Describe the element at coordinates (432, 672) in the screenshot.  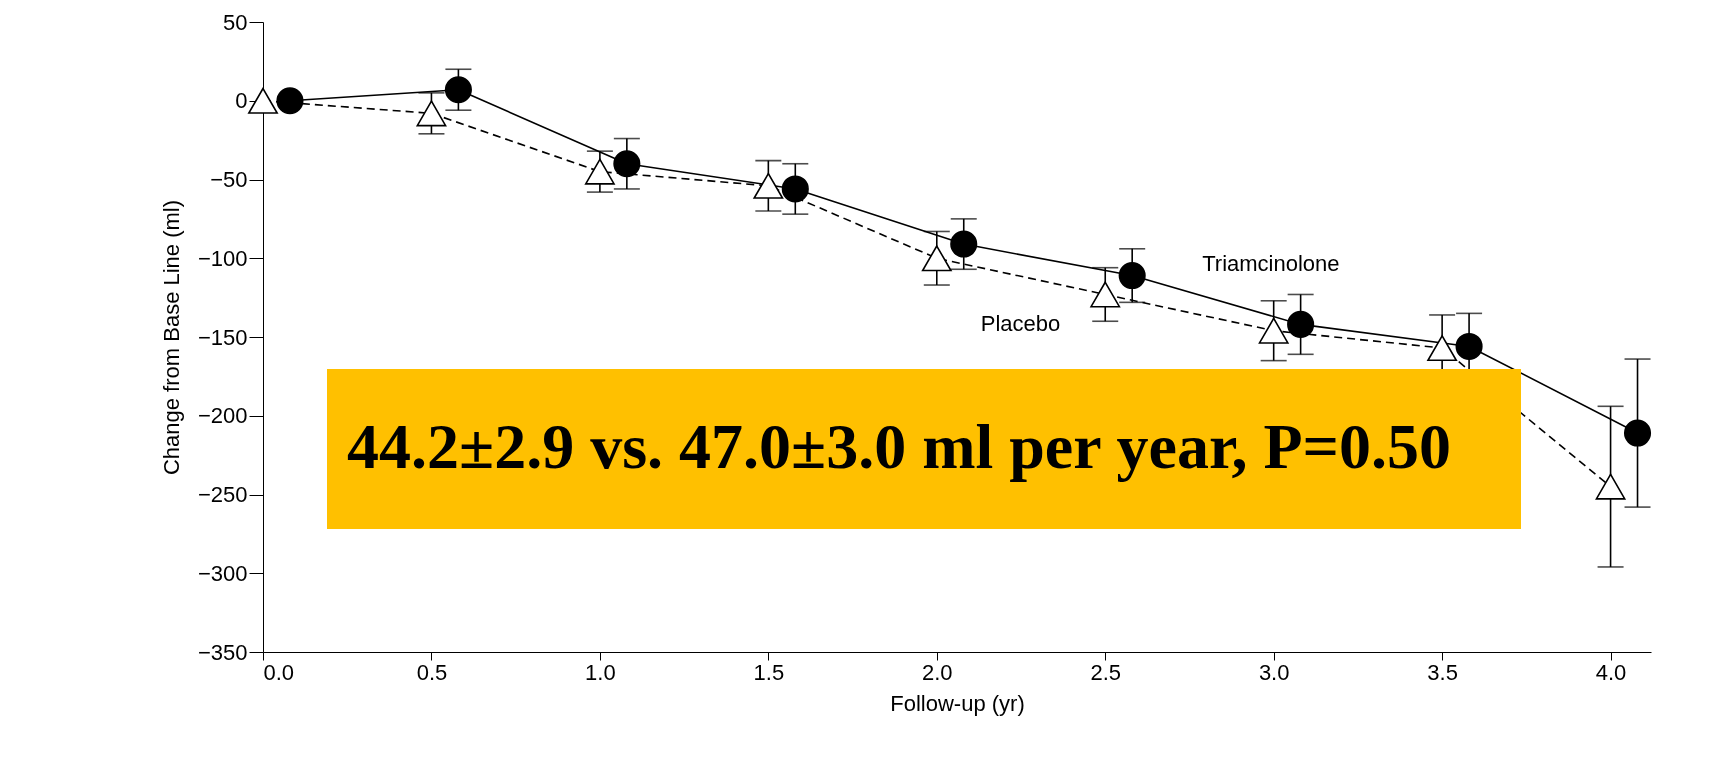
I see `x-tick-label: 0.5` at that location.